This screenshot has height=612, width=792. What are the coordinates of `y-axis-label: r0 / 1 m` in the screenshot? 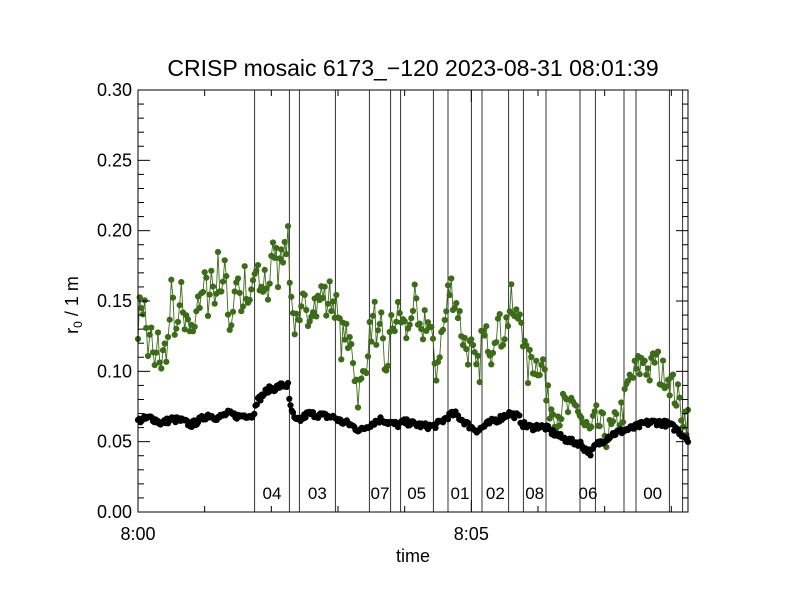 It's located at (73, 305).